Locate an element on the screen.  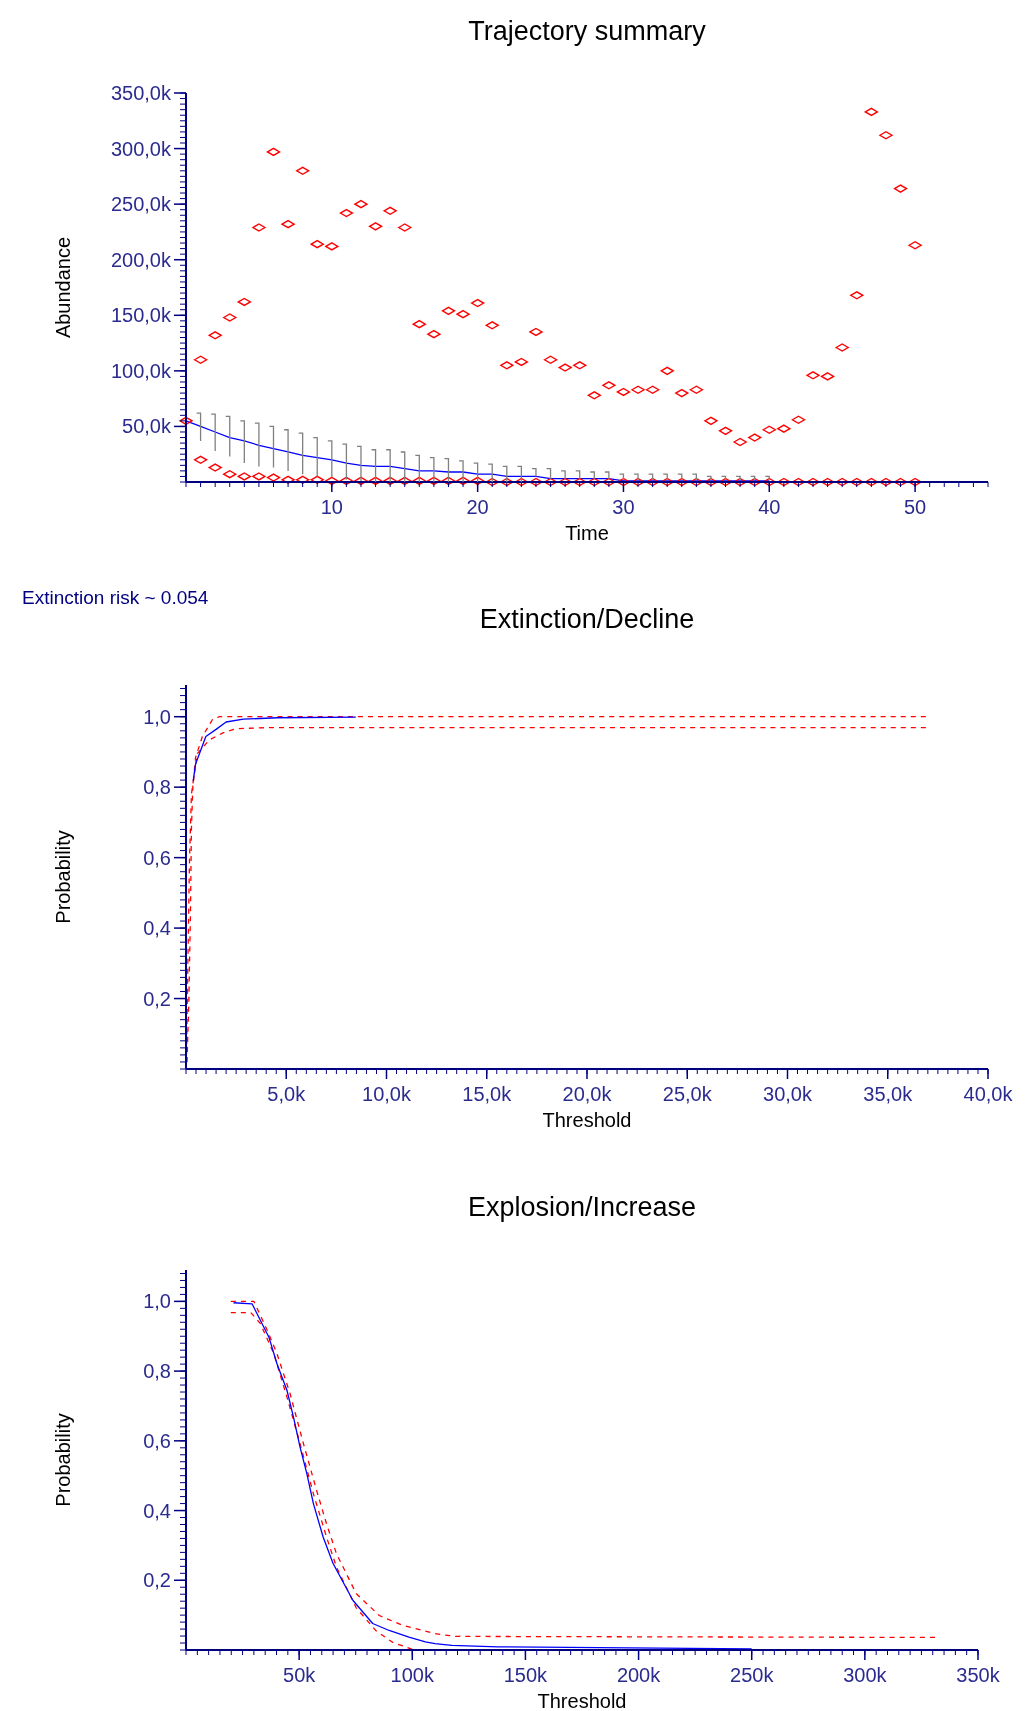
x-tick-label: 40,0k is located at coordinates (988, 1094).